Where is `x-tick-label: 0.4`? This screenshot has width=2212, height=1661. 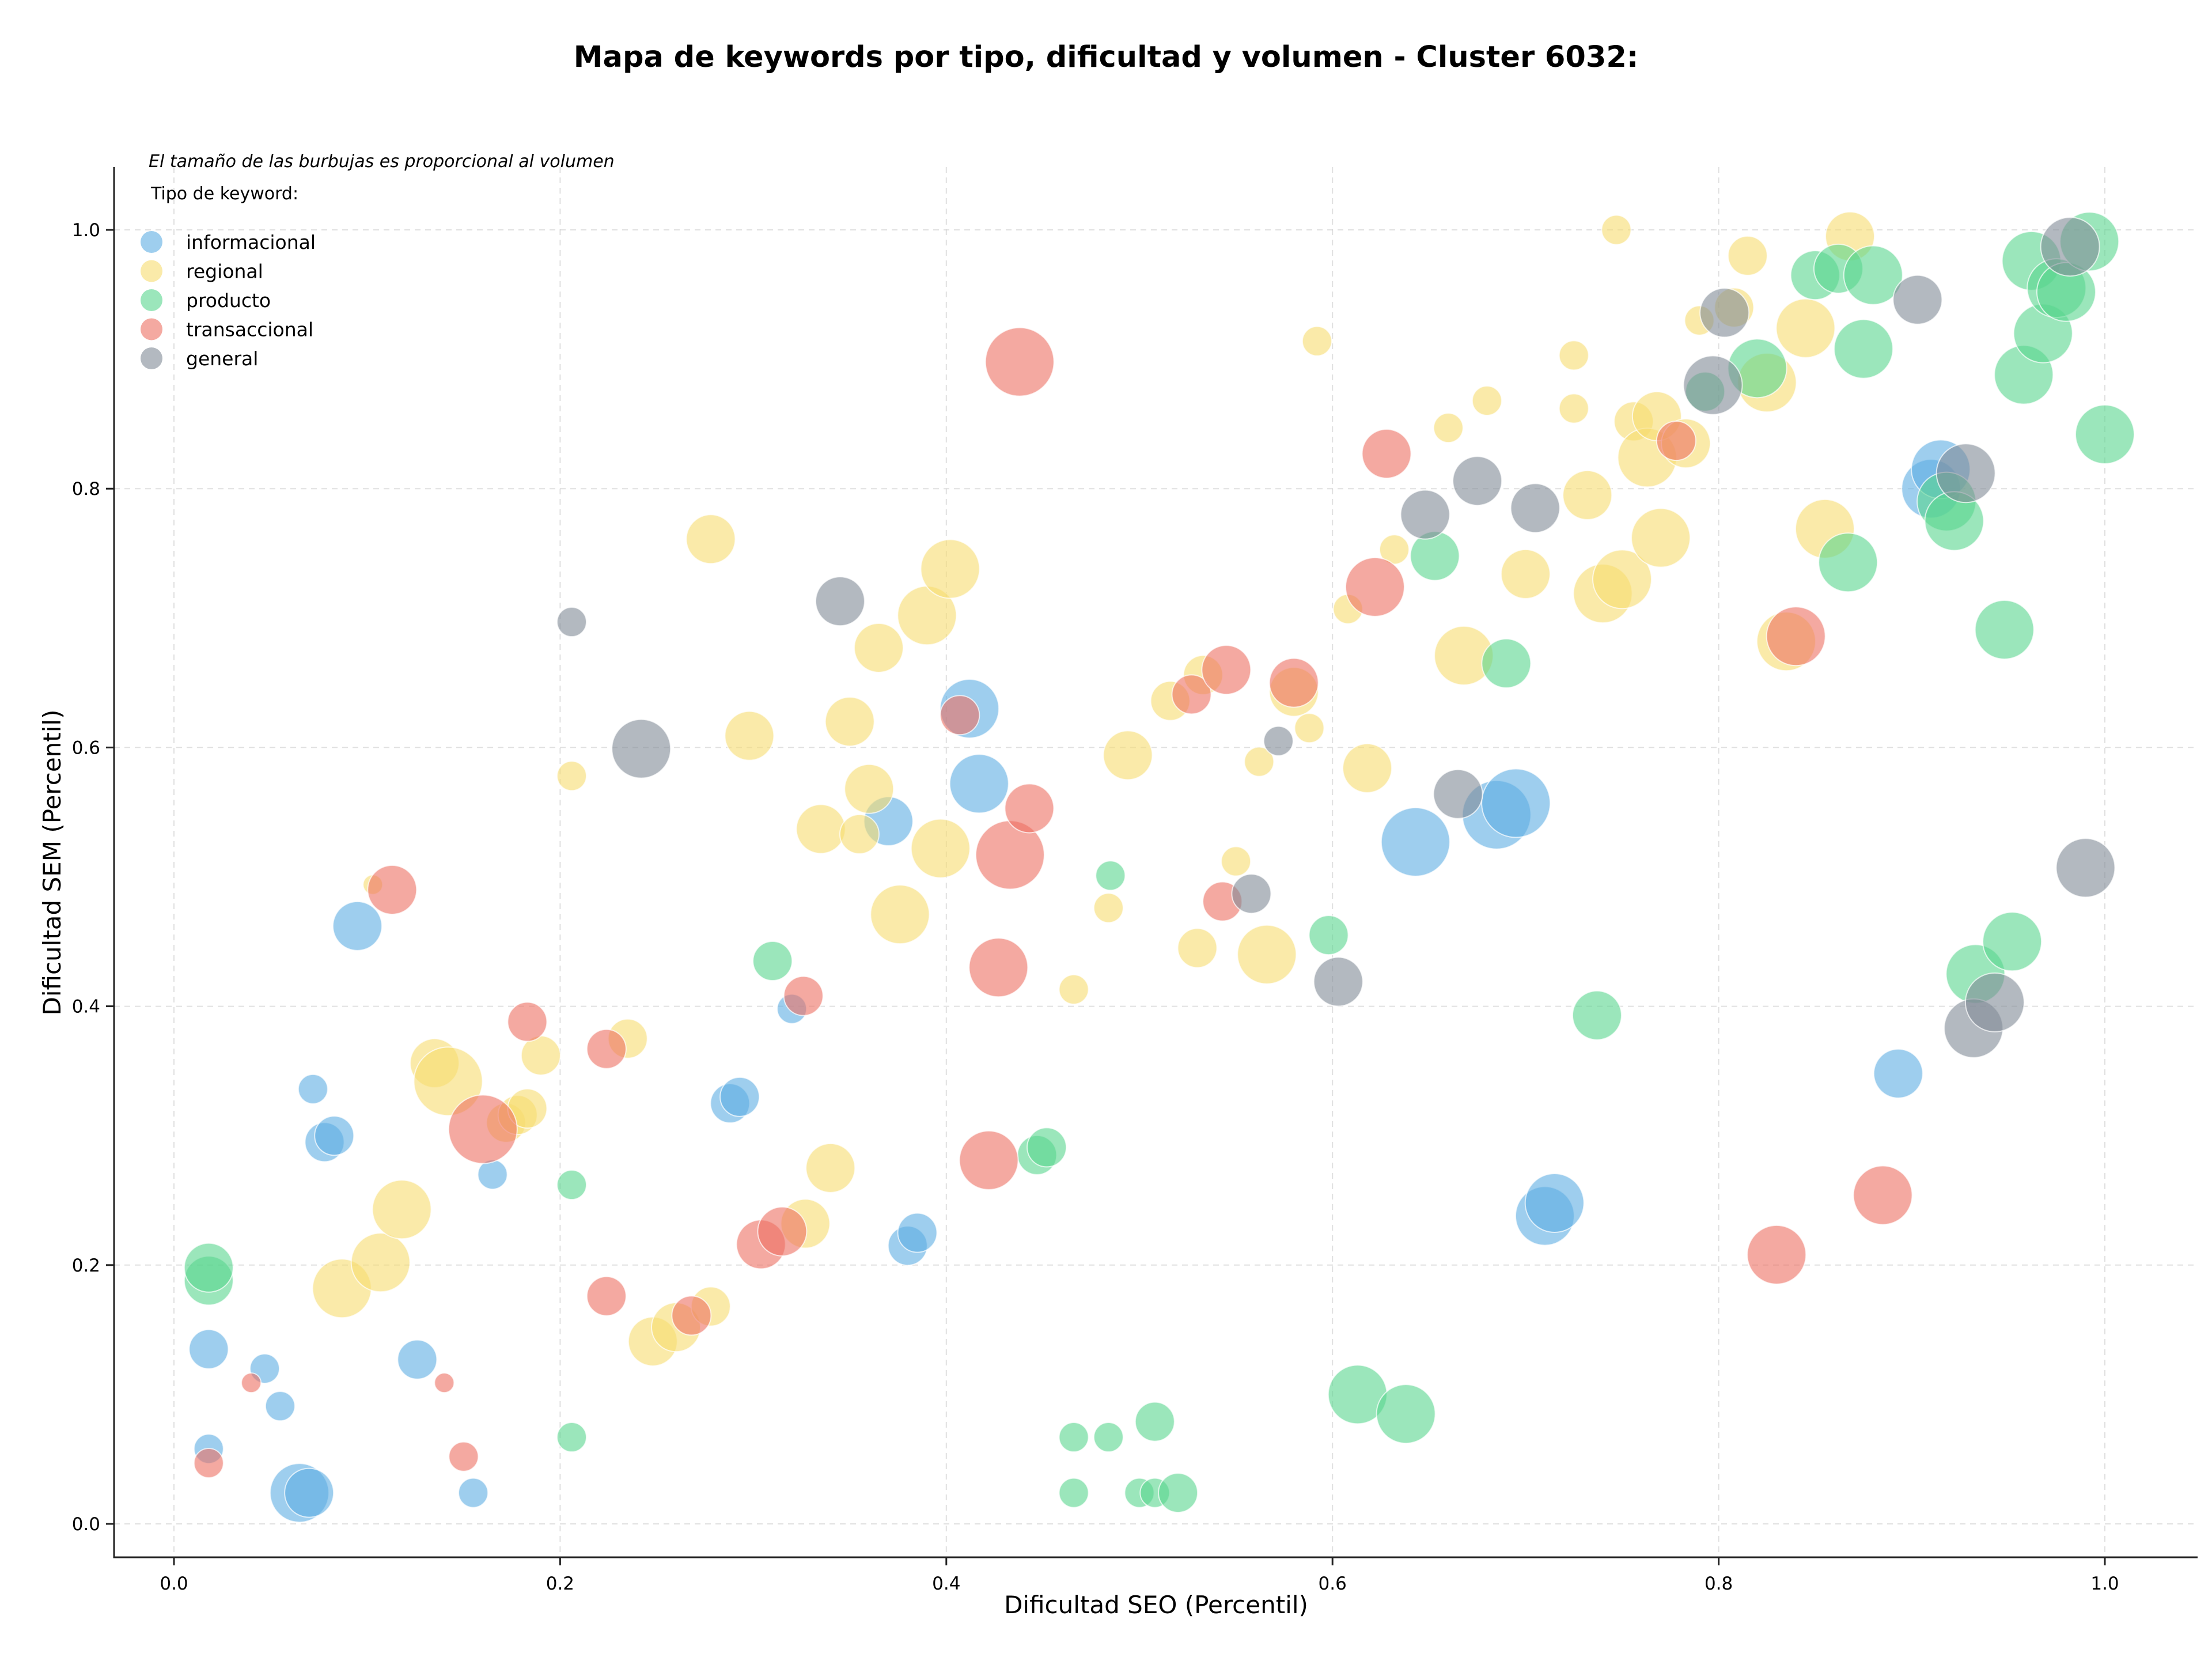
x-tick-label: 0.4 is located at coordinates (946, 1583).